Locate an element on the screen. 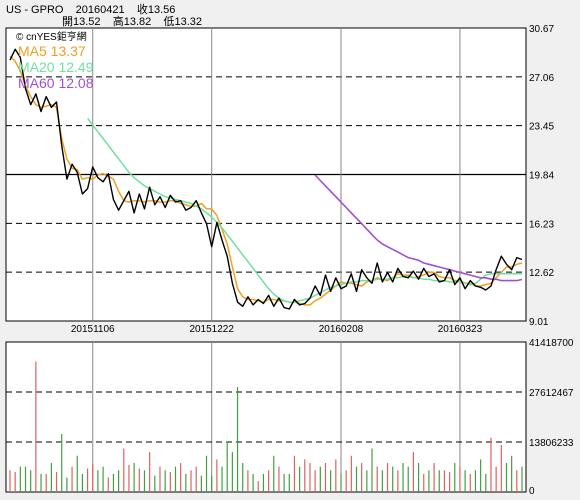  price-y-tick-label: 27.06 is located at coordinates (541, 78).